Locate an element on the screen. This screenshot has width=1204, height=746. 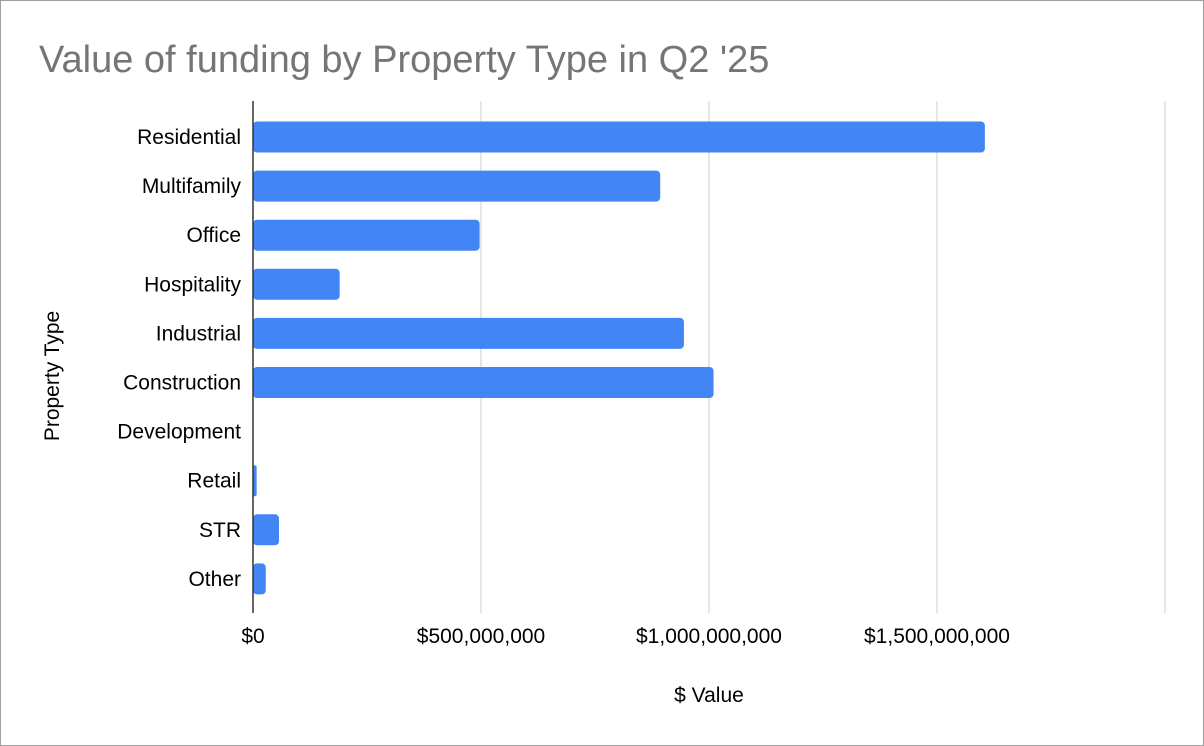
x-axis-title: $ Value is located at coordinates (709, 695).